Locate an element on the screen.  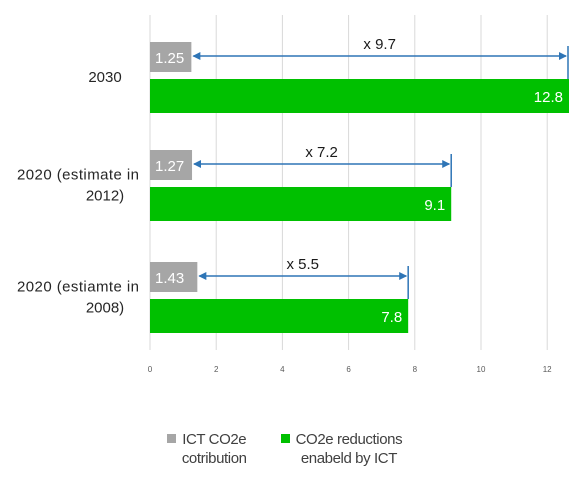
ratio-annotation: x 9.7 is located at coordinates (379, 44).